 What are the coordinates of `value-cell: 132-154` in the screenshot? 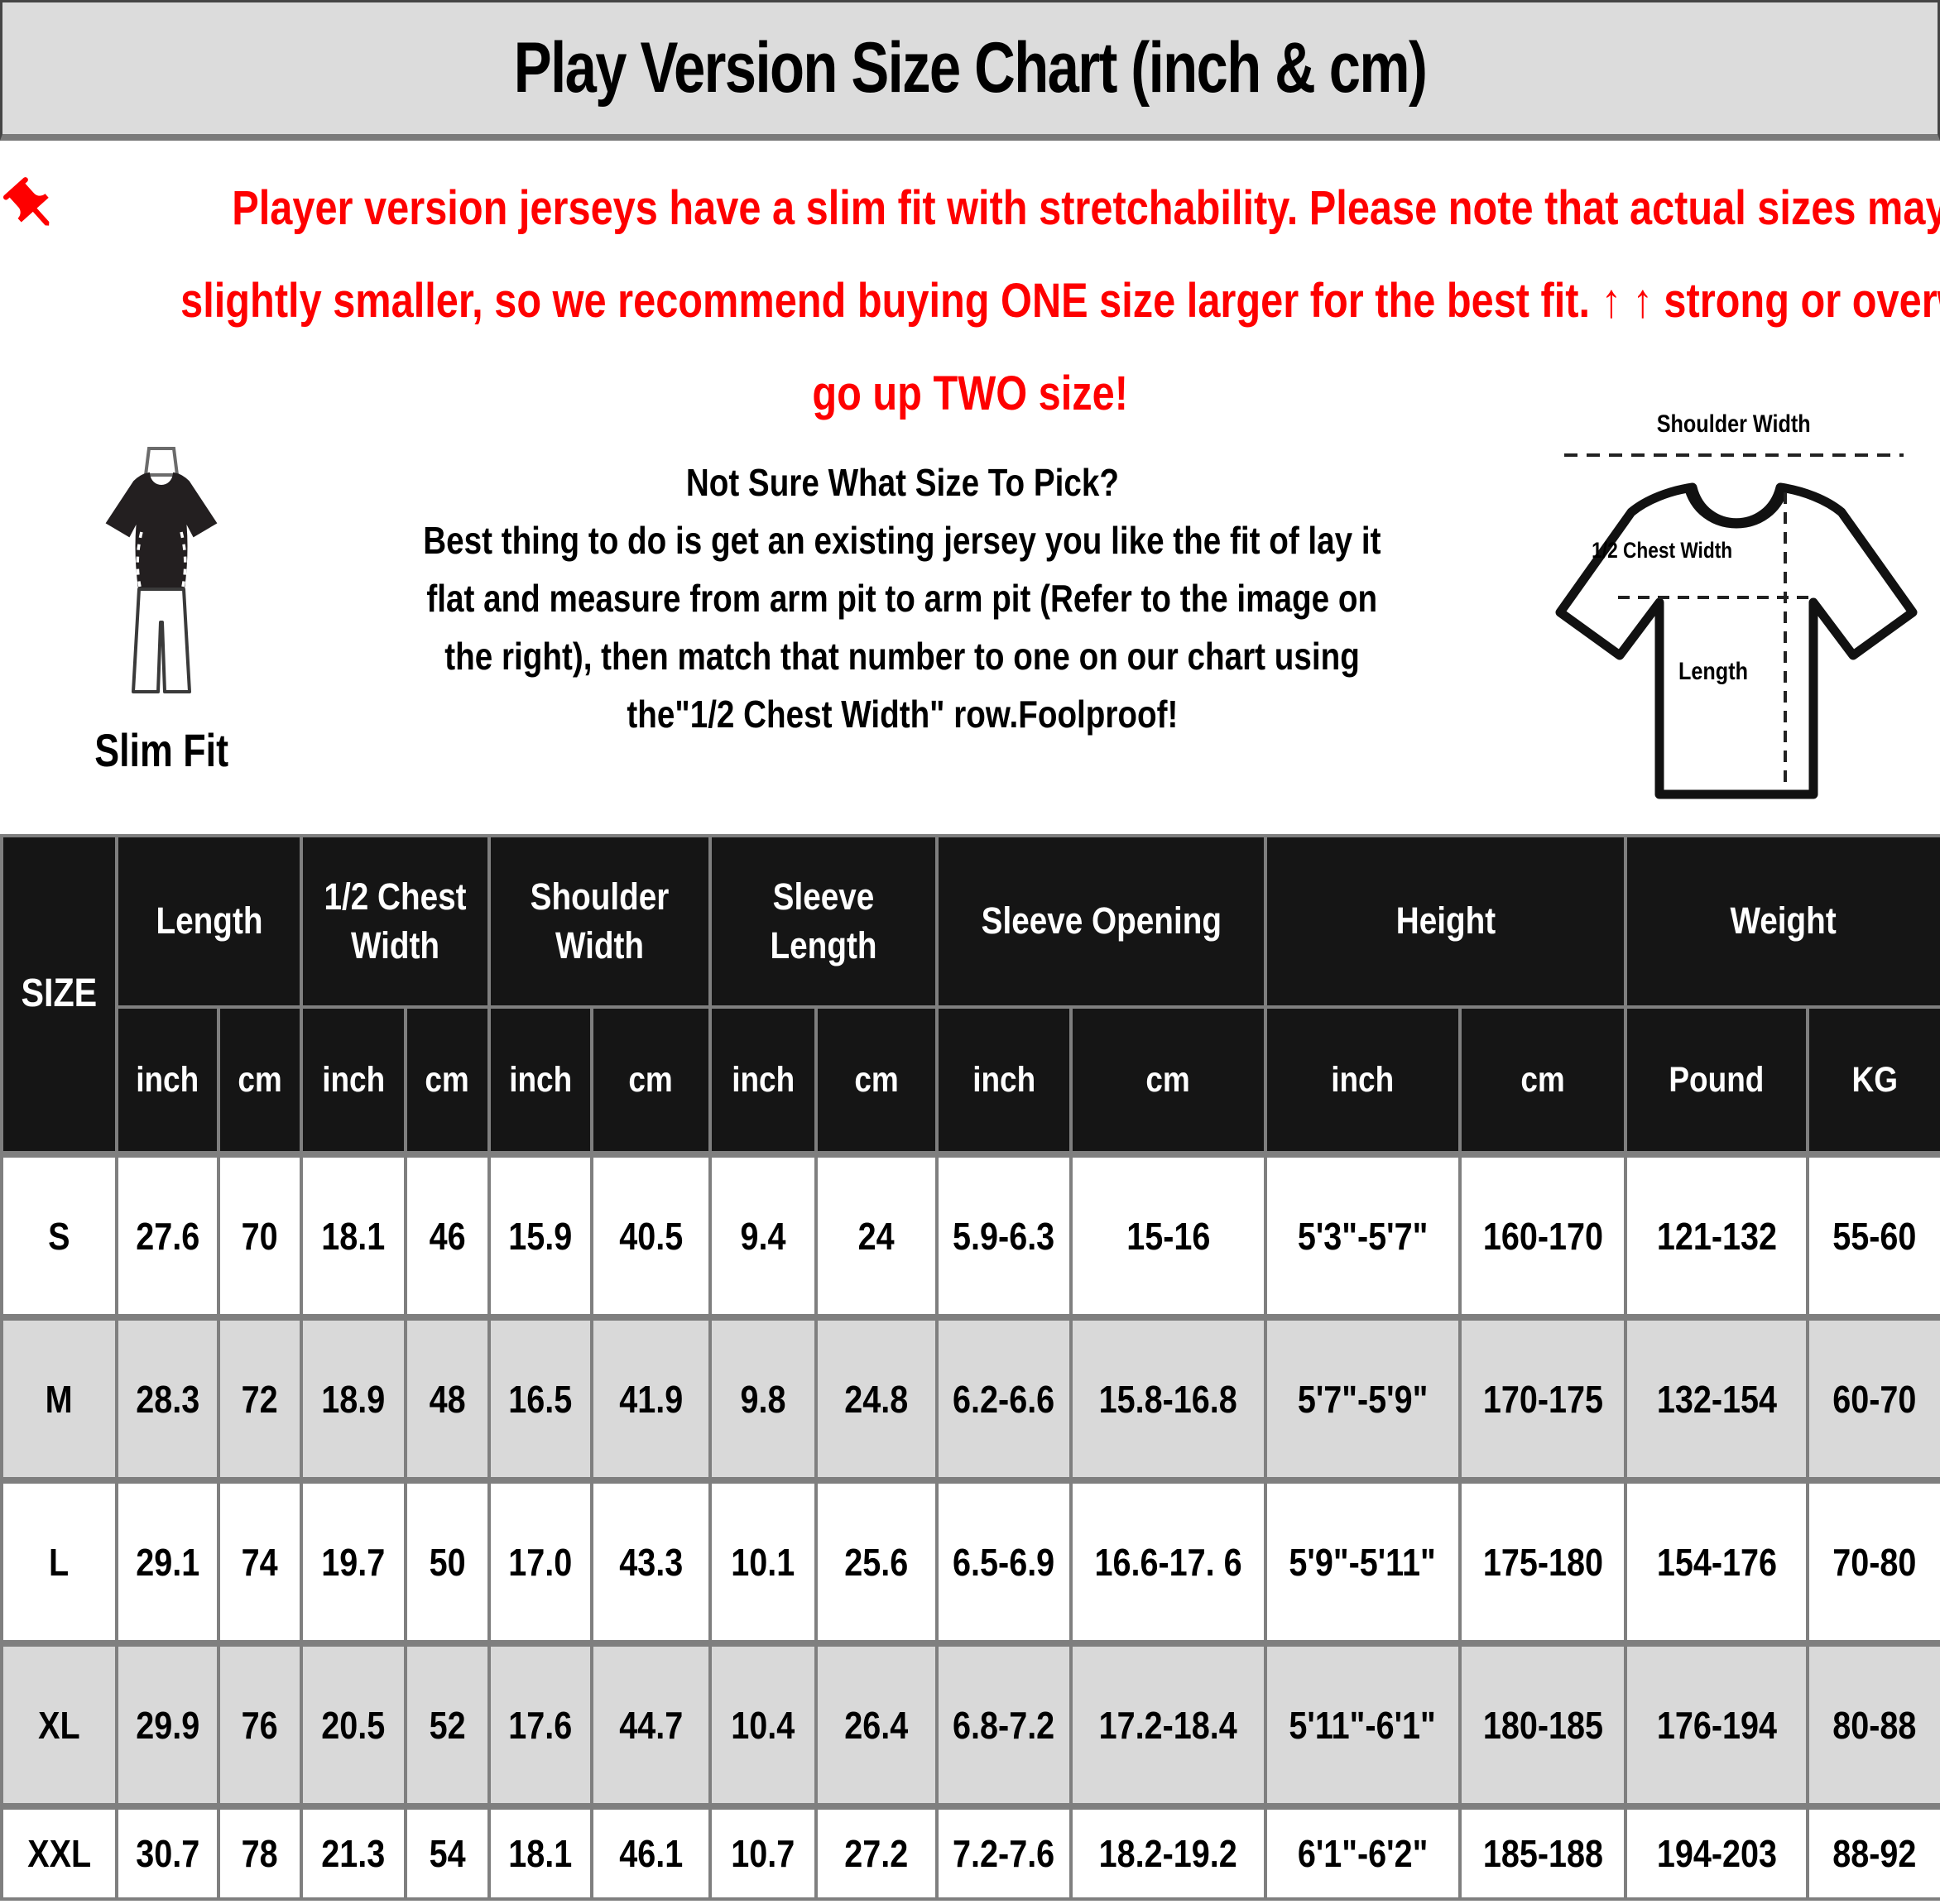 It's located at (1717, 1398).